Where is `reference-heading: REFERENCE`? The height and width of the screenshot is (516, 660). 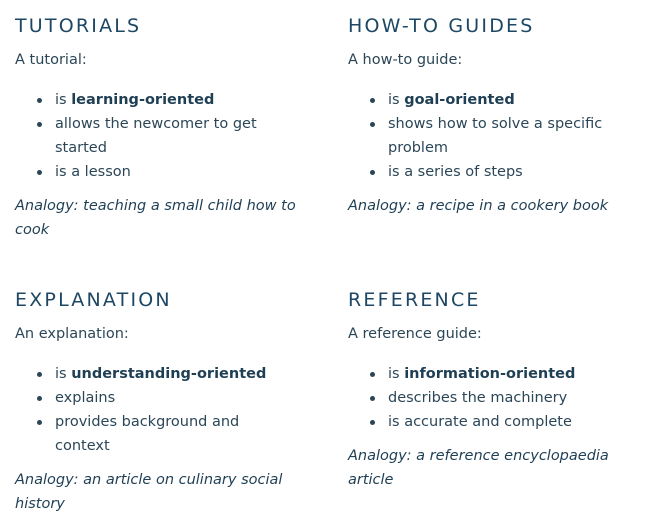
reference-heading: REFERENCE is located at coordinates (414, 300).